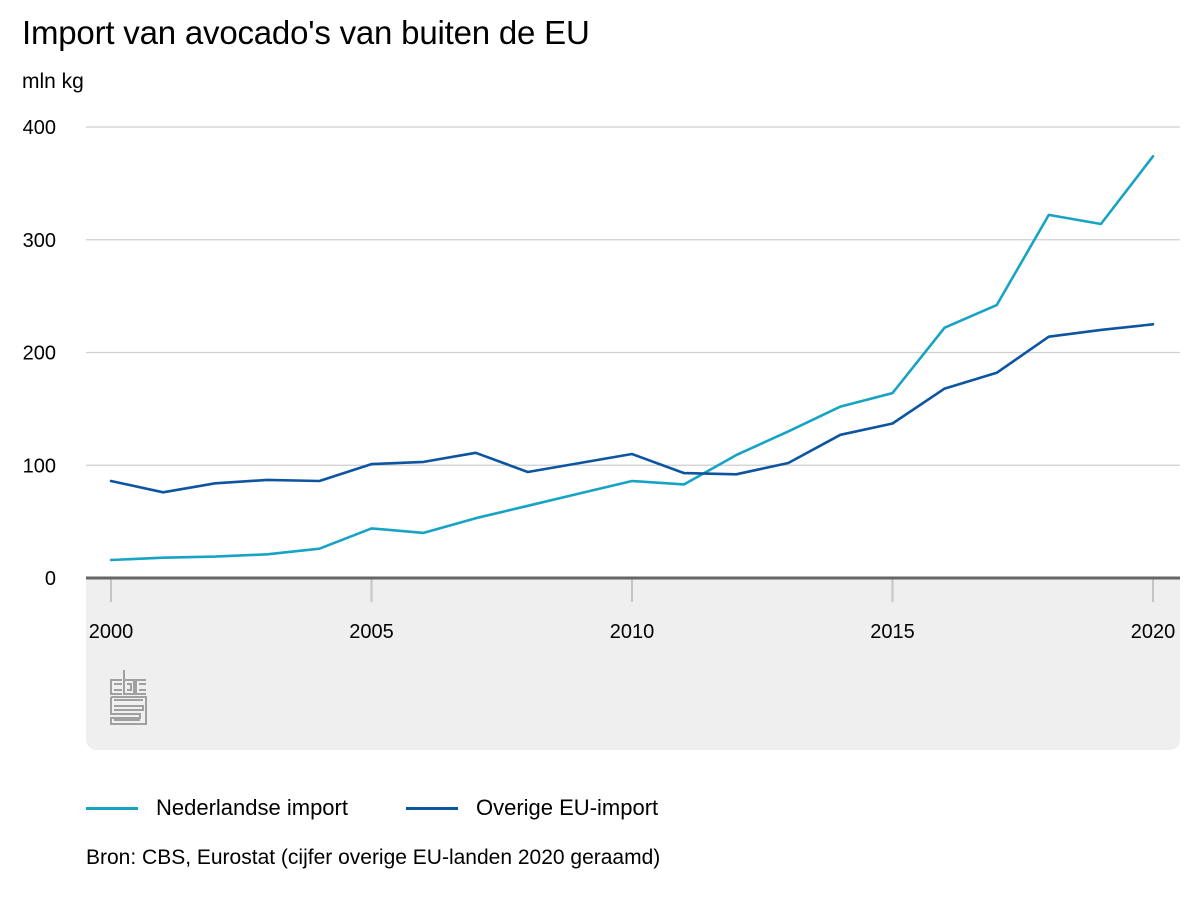  Describe the element at coordinates (892, 632) in the screenshot. I see `x-tick-label-2015: 2015` at that location.